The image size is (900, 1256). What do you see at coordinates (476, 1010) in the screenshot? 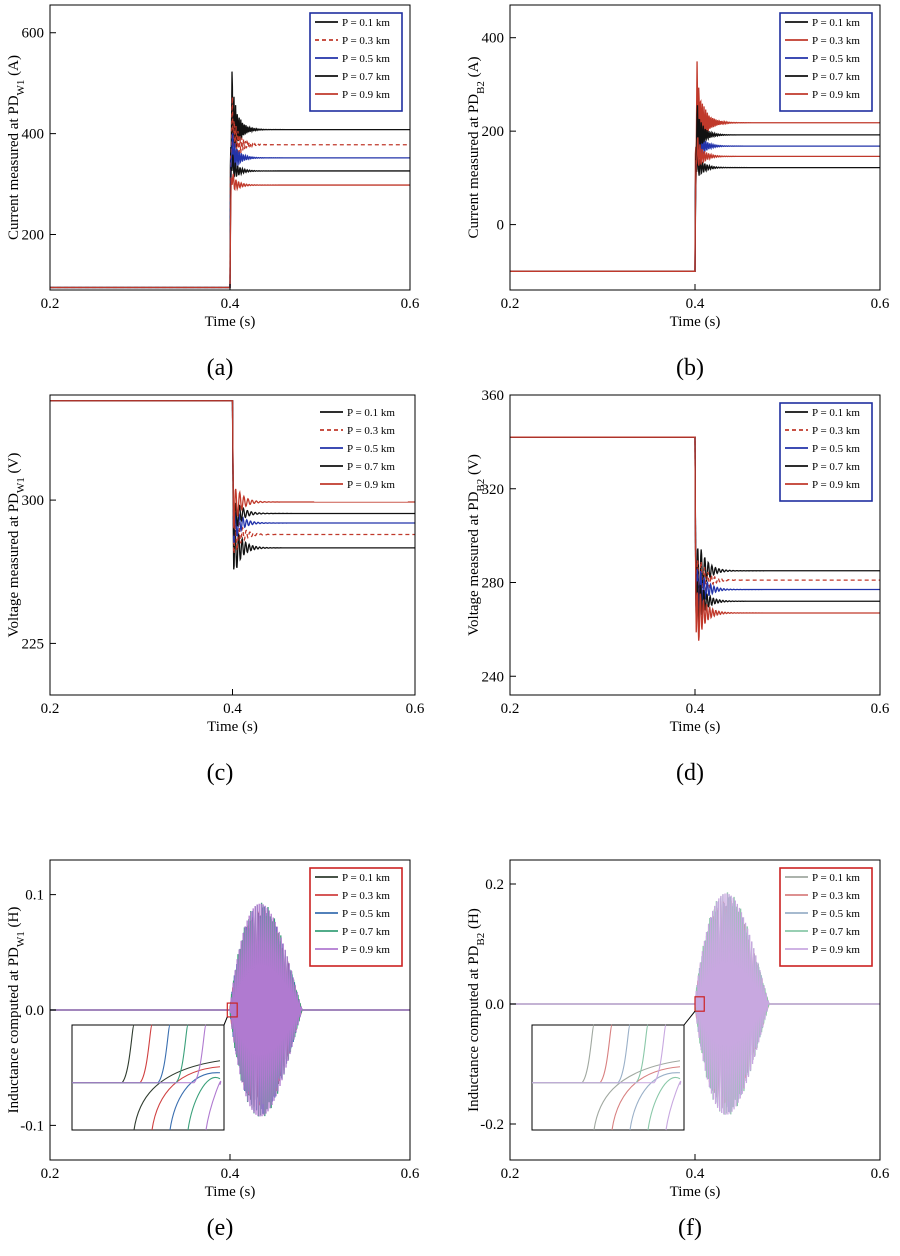
I see `y-axis-label: Inductance computed at PDB2 (H)` at bounding box center [476, 1010].